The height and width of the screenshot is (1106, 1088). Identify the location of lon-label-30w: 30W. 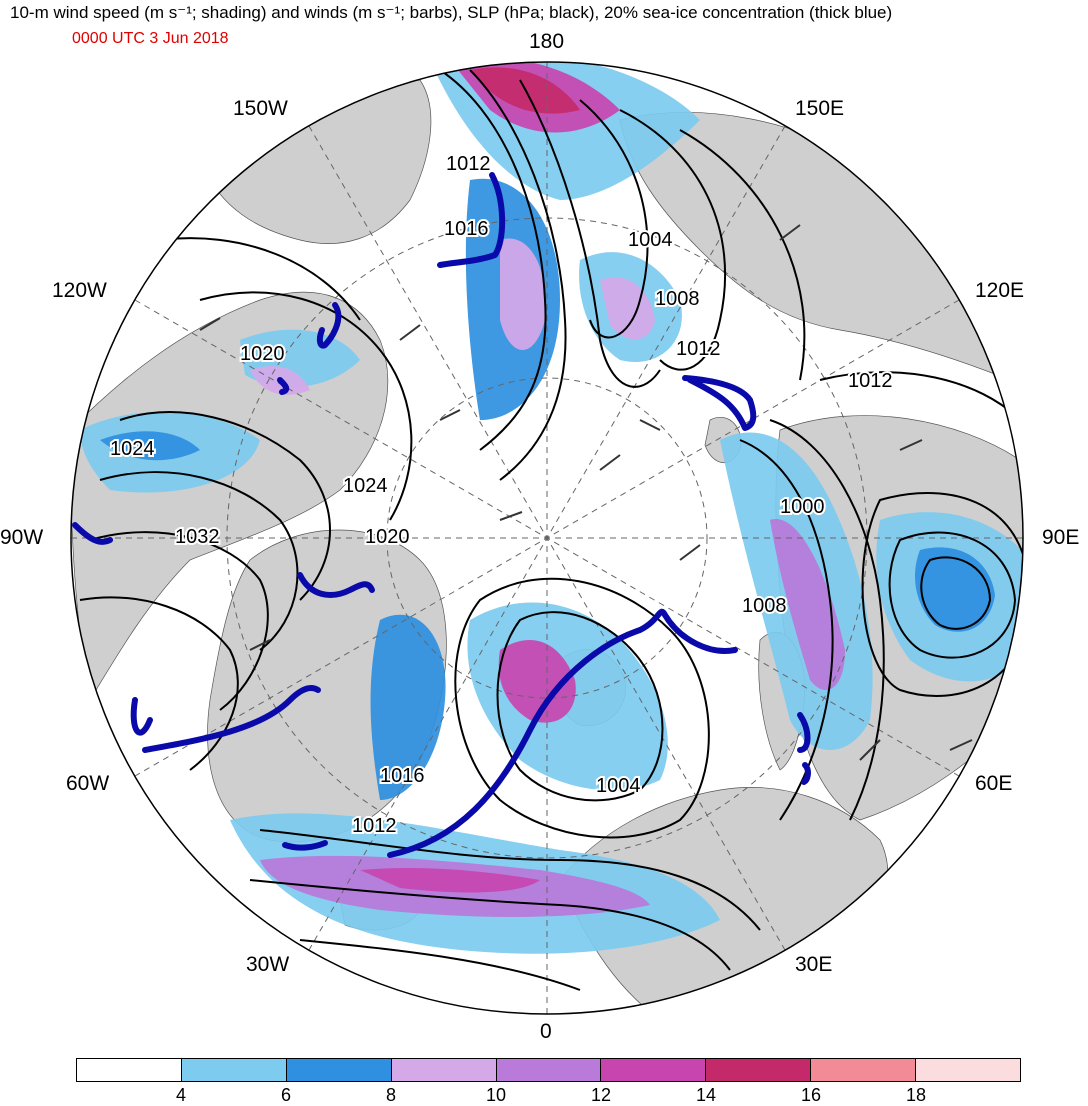
(268, 964).